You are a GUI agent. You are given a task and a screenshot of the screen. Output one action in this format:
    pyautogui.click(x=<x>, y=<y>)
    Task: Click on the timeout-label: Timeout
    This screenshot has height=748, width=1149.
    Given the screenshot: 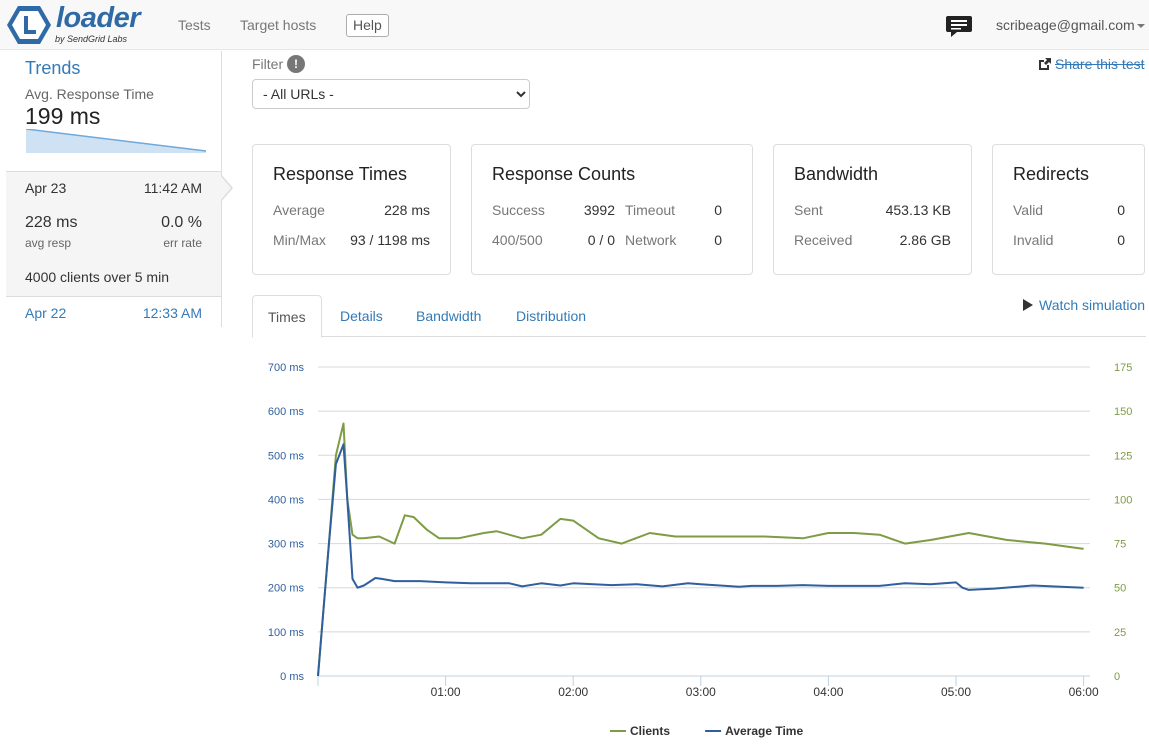 What is the action you would take?
    pyautogui.click(x=650, y=210)
    